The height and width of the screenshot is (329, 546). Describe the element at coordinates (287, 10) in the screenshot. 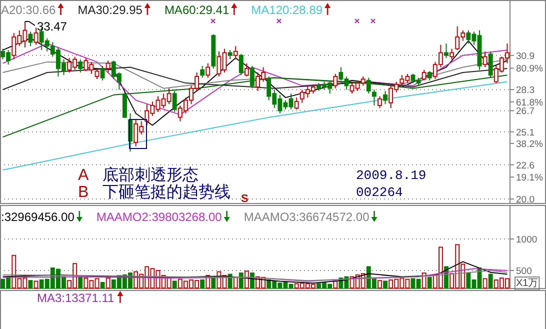

I see `text: MA120:28.89` at that location.